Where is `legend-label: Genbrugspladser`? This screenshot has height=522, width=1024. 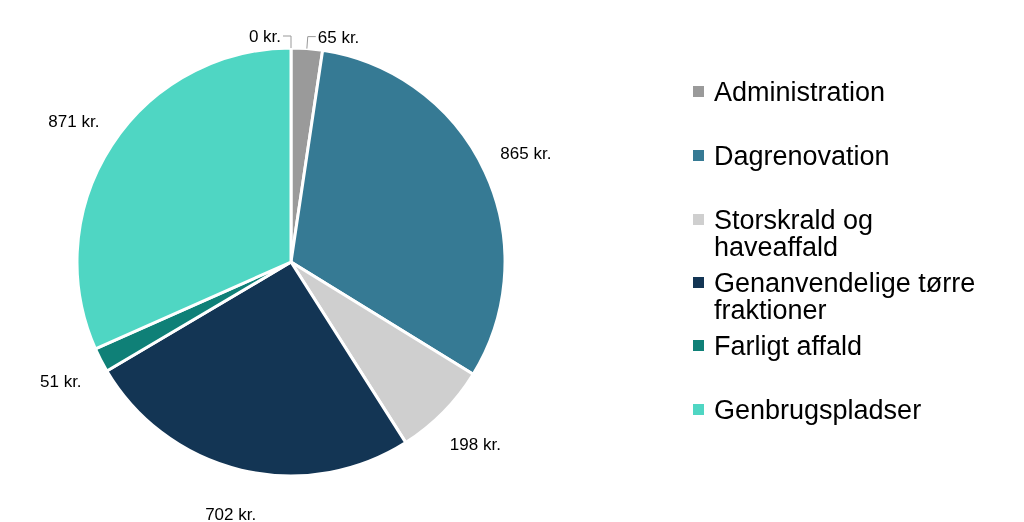
legend-label: Genbrugspladser is located at coordinates (818, 410).